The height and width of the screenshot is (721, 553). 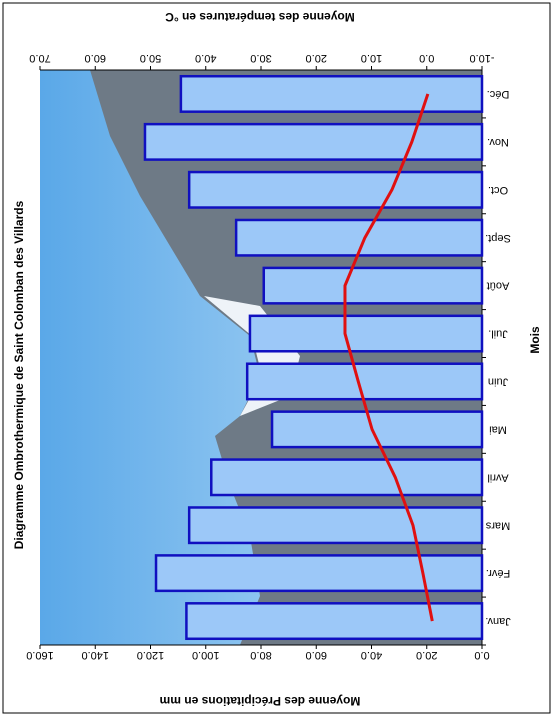 I want to click on y2-tick-label: 40.0, so click(x=205, y=58).